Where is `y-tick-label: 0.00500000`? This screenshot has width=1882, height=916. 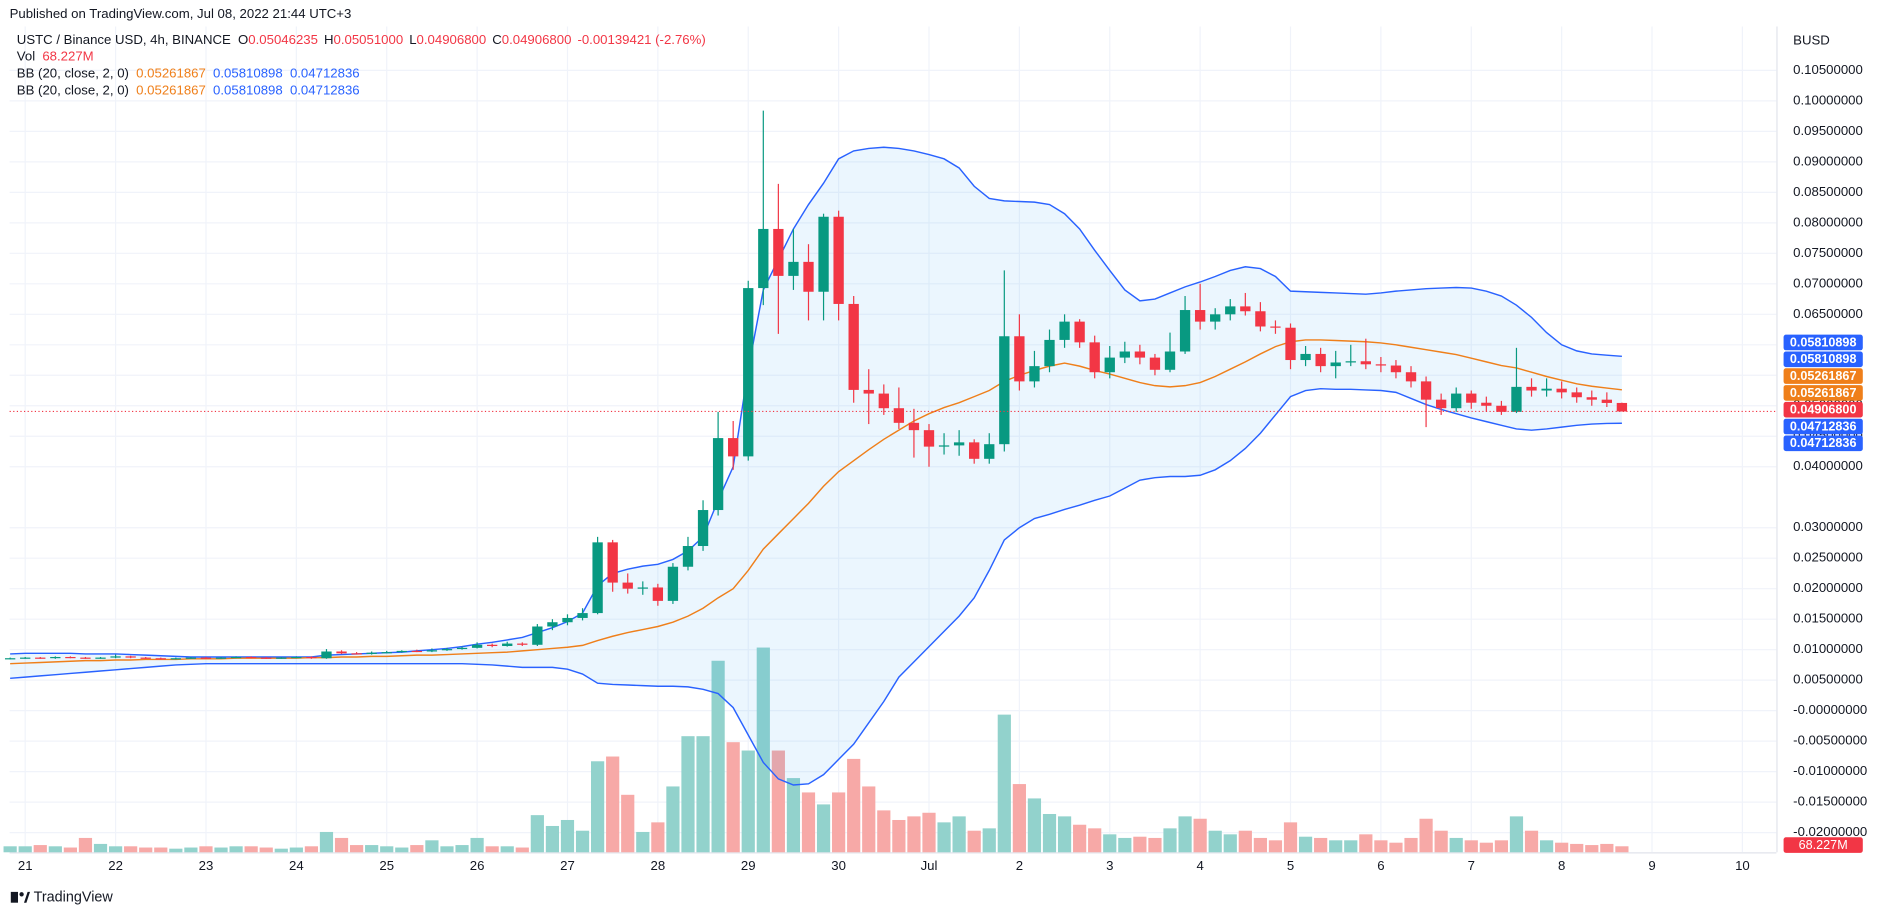 y-tick-label: 0.00500000 is located at coordinates (1828, 679).